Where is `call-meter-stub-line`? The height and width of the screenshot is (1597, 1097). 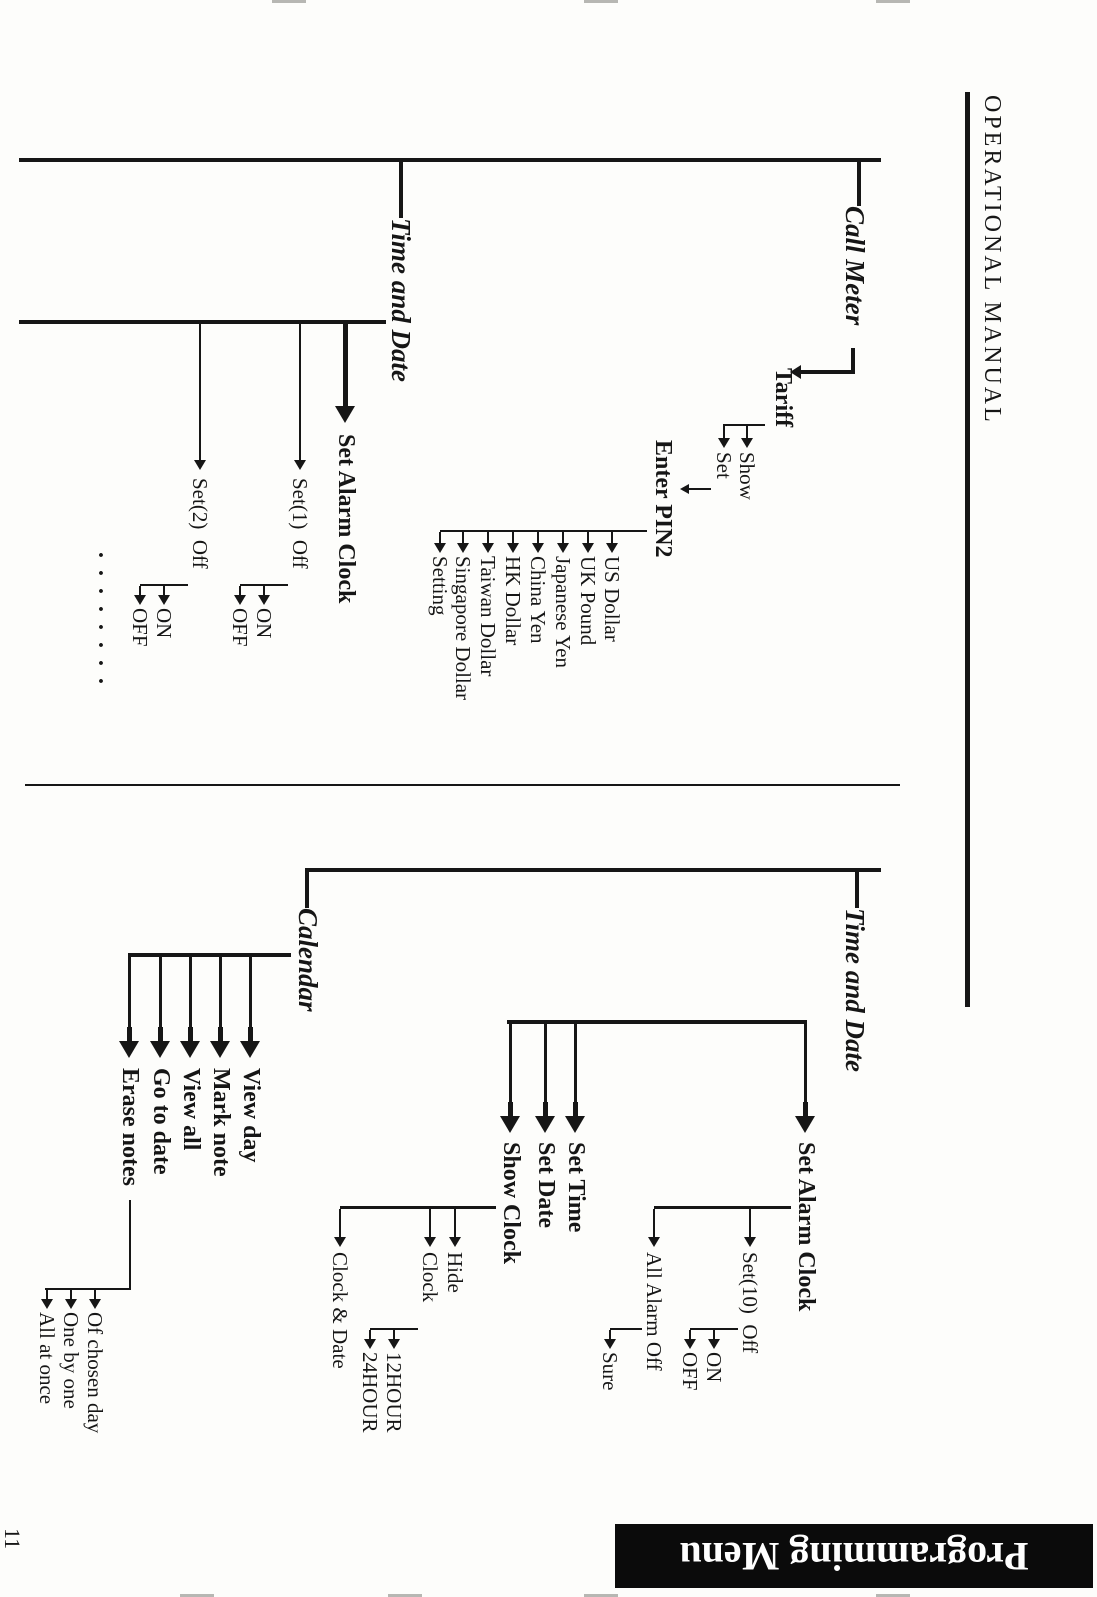 call-meter-stub-line is located at coordinates (859, 182).